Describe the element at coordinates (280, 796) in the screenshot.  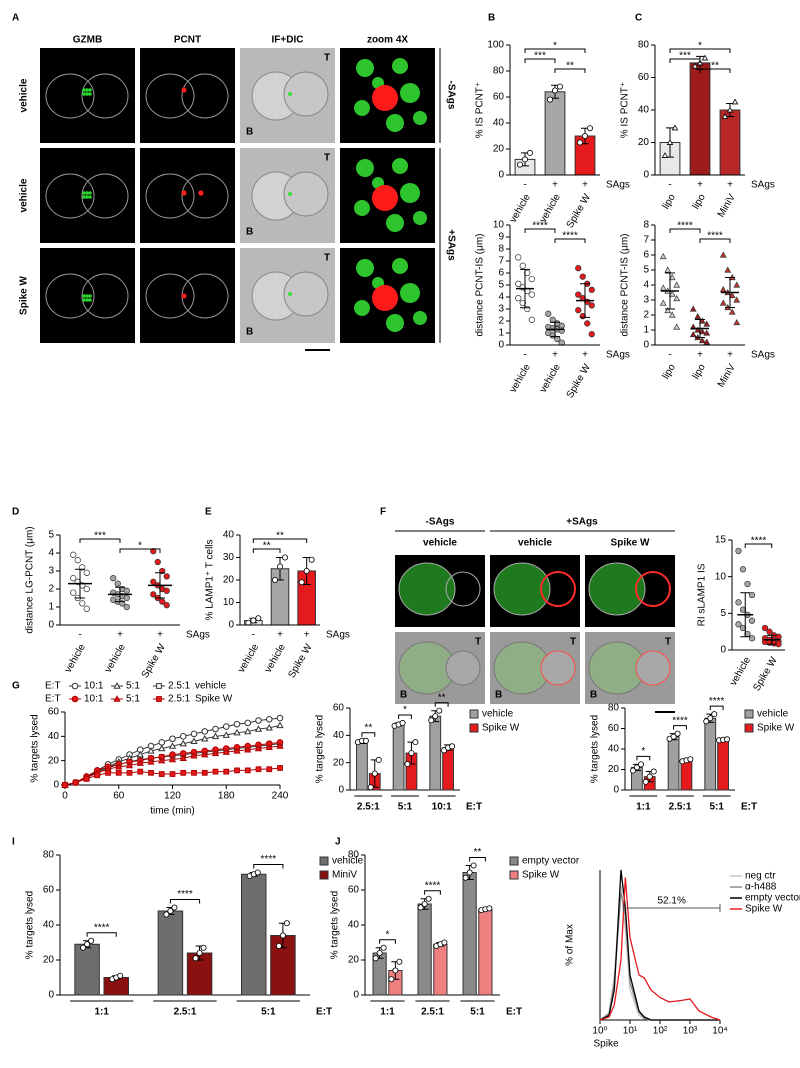
I see `x-tick-label: 240` at that location.